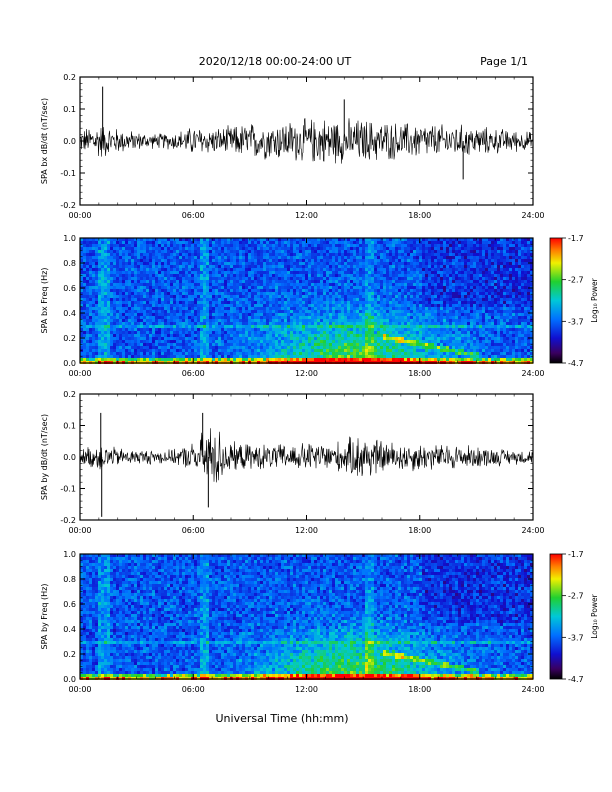 The height and width of the screenshot is (792, 612). What do you see at coordinates (68, 173) in the screenshot?
I see `y-tick-label: -0.1` at bounding box center [68, 173].